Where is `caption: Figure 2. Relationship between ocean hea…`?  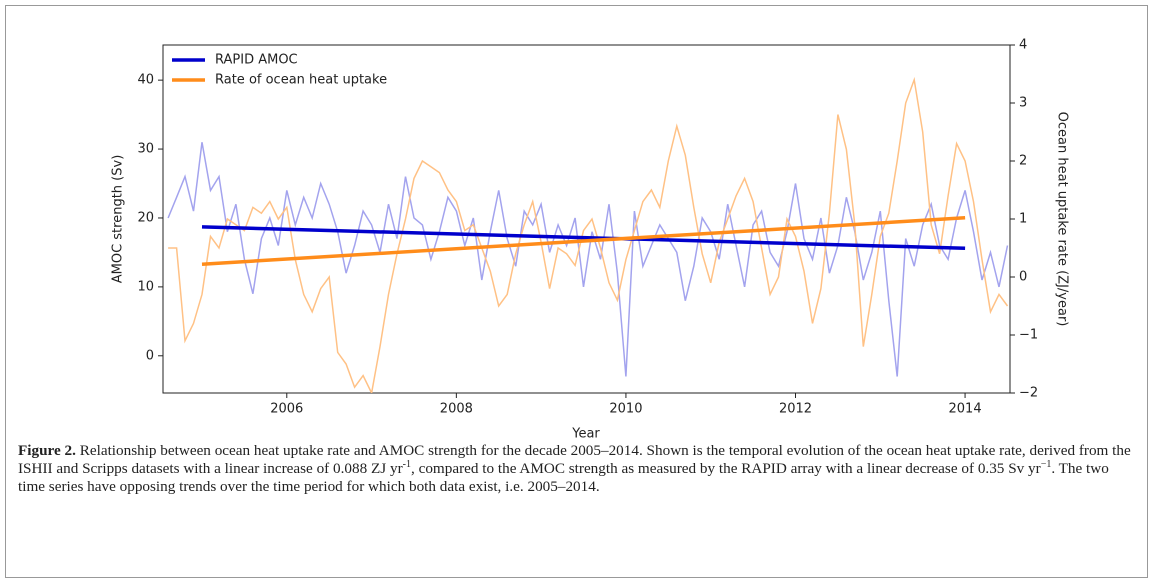
caption: Figure 2. Relationship between ocean hea… is located at coordinates (577, 469).